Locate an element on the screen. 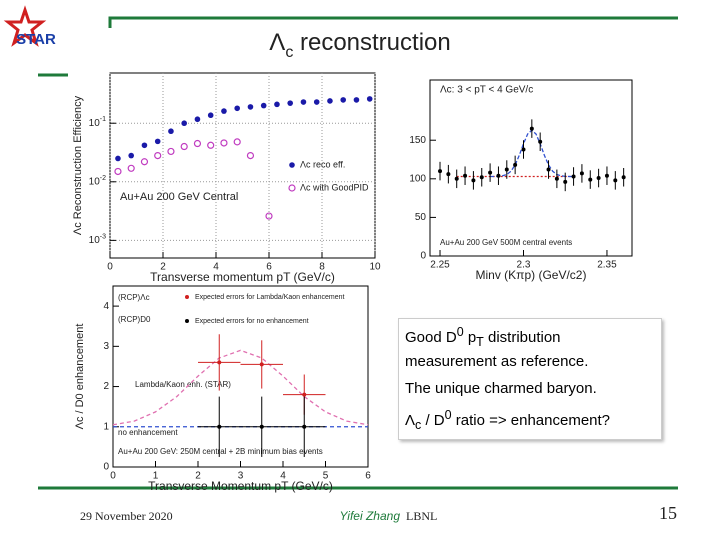 This screenshot has height=540, width=720. x-tick-label: 0 is located at coordinates (110, 267).